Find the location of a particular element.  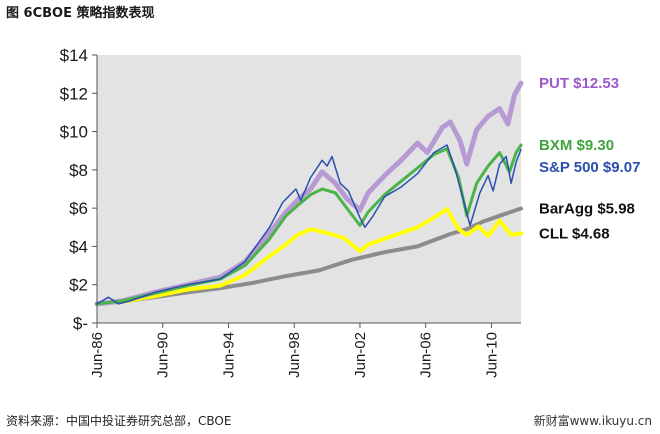

series-line-cll is located at coordinates (309, 256).